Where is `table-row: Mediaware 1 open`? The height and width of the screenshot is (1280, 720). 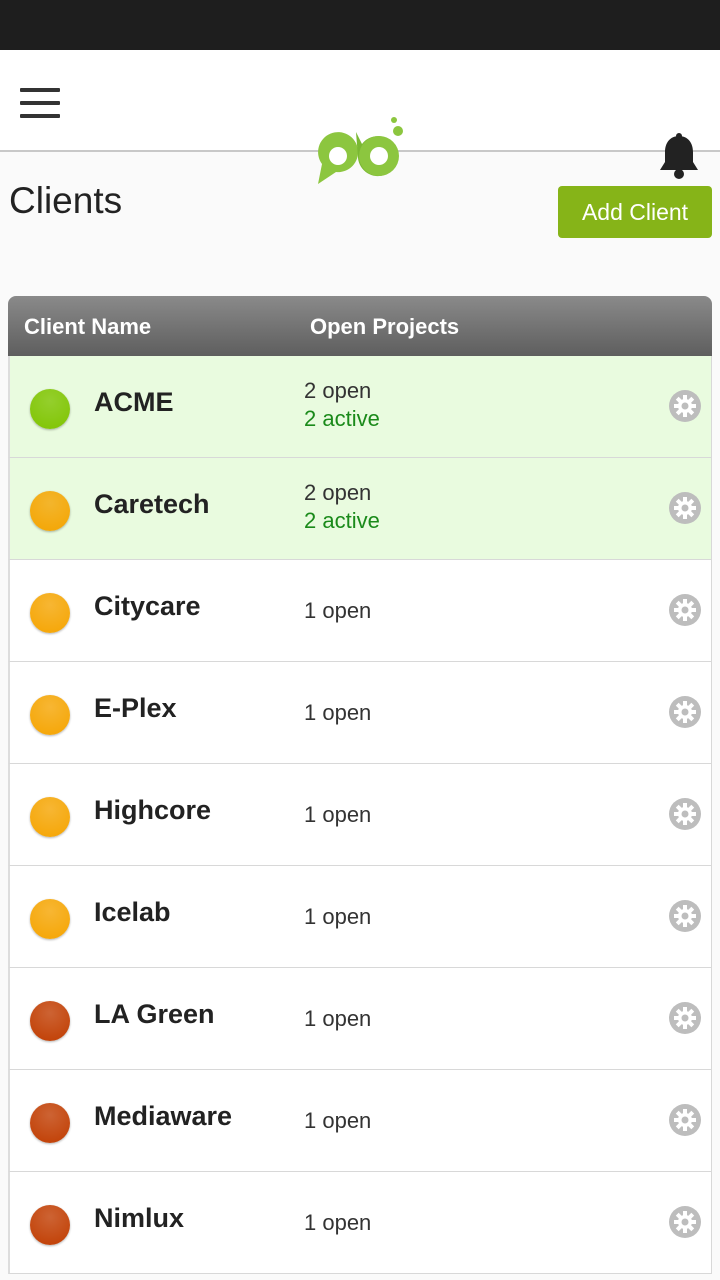 table-row: Mediaware 1 open is located at coordinates (360, 1121).